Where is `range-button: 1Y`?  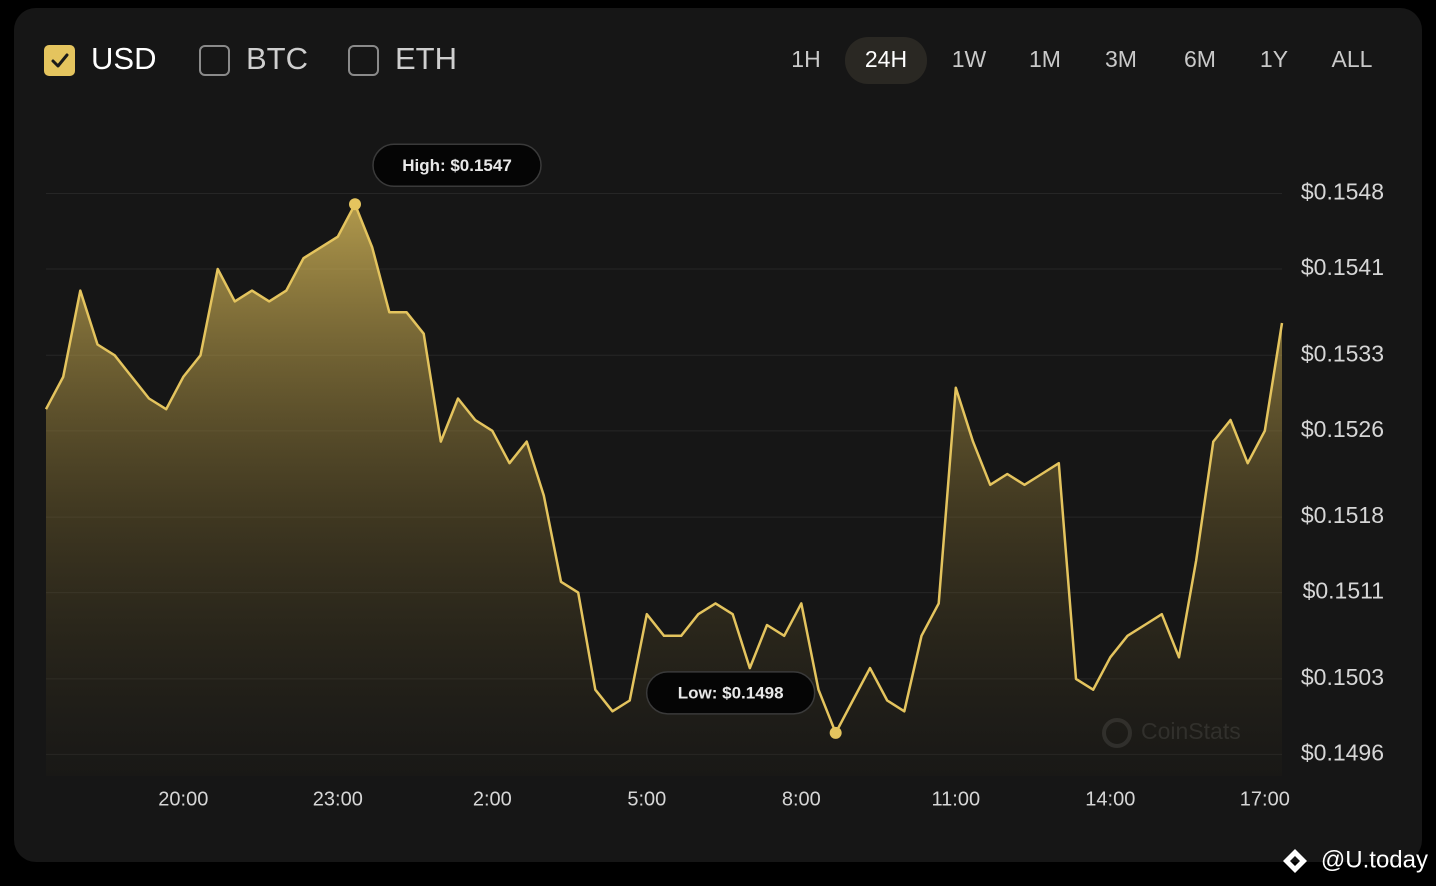
range-button: 1Y is located at coordinates (1274, 59).